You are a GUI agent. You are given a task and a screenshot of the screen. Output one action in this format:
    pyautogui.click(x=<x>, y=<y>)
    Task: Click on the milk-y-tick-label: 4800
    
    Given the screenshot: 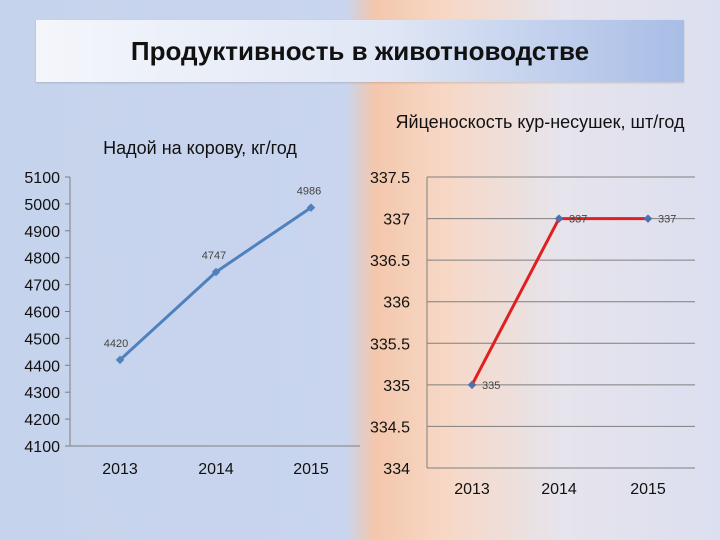 What is the action you would take?
    pyautogui.click(x=42, y=259)
    